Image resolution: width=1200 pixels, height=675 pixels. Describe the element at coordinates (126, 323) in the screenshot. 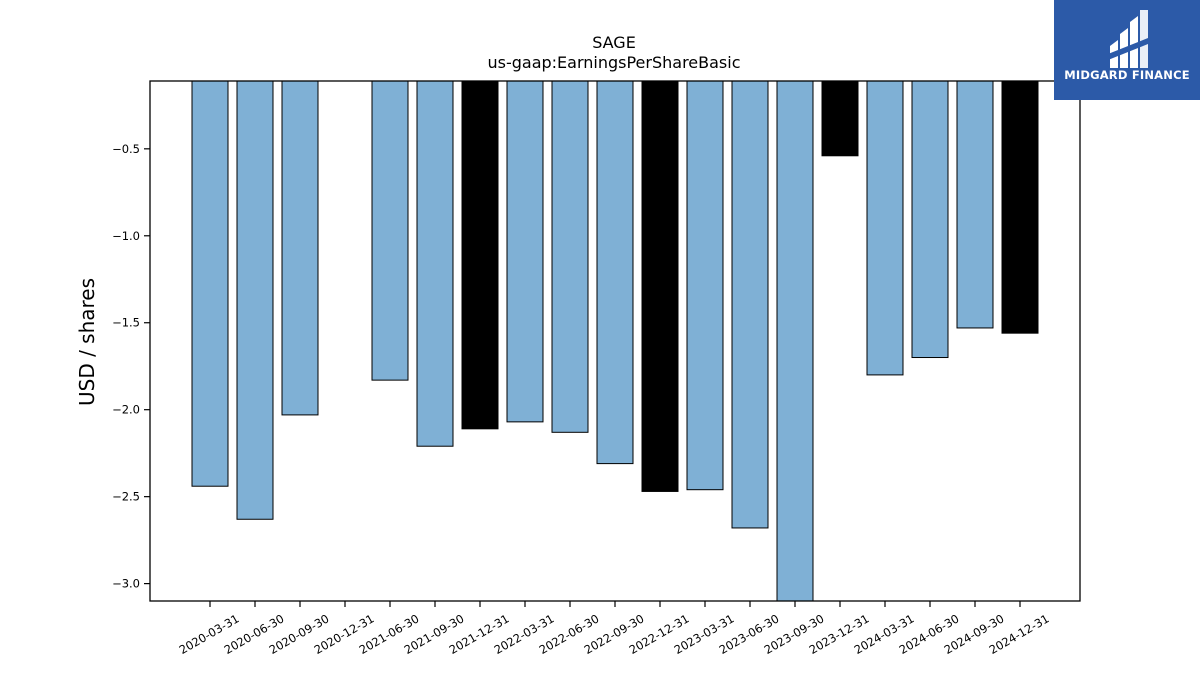

I see `y-tick-label: −1.5` at that location.